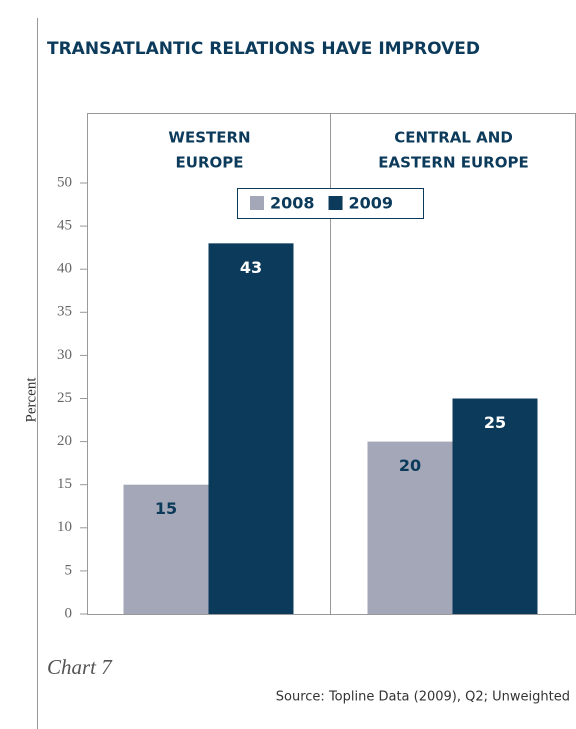 The image size is (576, 729). Describe the element at coordinates (371, 203) in the screenshot. I see `legend-label: 2009` at that location.